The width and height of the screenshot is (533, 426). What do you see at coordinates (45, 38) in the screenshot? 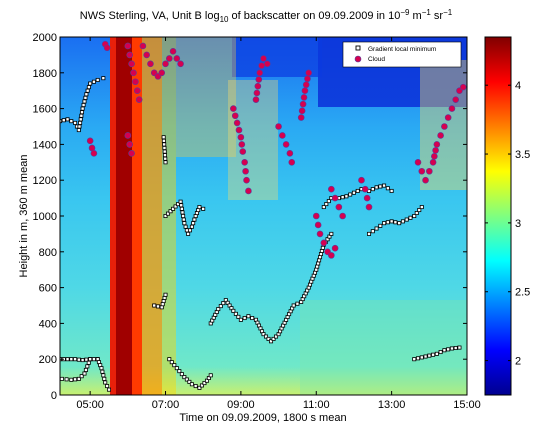
I see `y-tick-label: 2000` at bounding box center [45, 38].